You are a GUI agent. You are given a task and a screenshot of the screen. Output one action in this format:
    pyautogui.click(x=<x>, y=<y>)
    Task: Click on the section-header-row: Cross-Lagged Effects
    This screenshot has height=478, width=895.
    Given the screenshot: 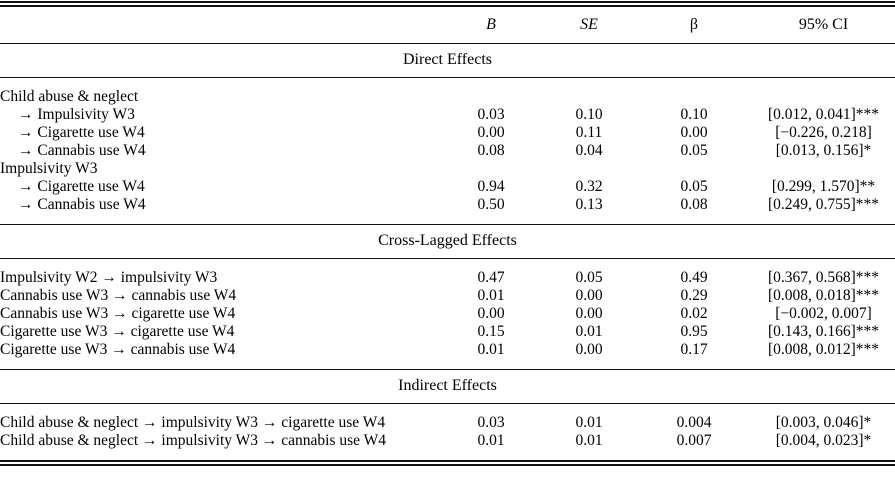 What is the action you would take?
    pyautogui.click(x=447, y=241)
    